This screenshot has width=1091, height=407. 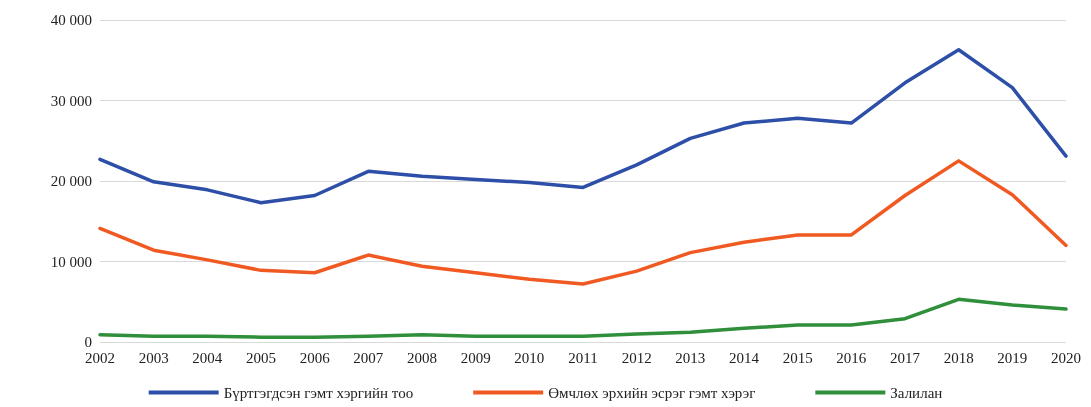 I want to click on x-tick-label: 2014, so click(x=744, y=357).